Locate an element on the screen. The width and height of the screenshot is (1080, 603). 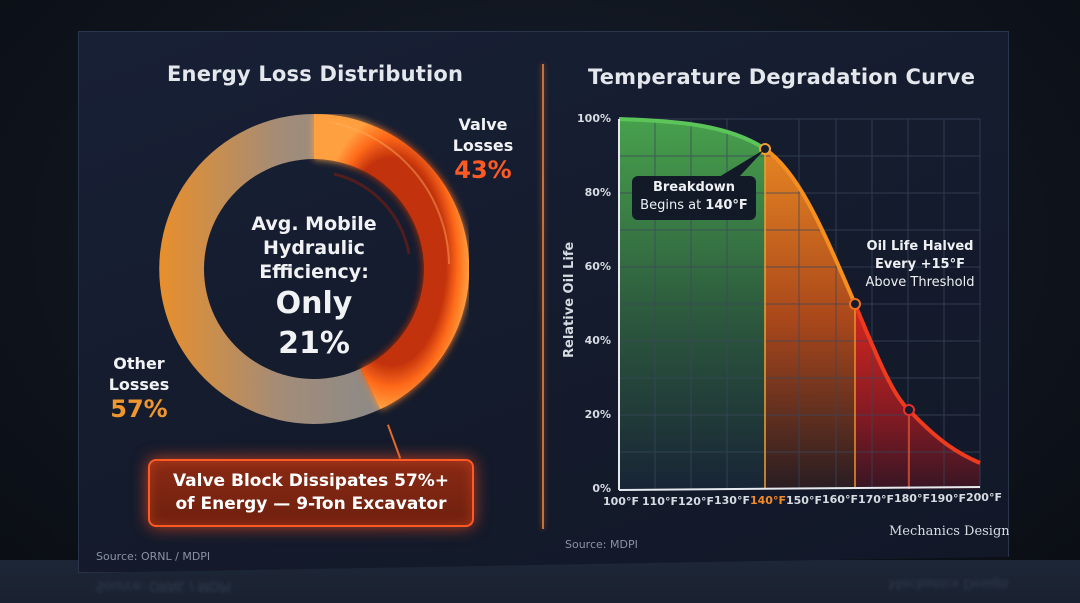
center-line-3: Efficiency: is located at coordinates (314, 272).